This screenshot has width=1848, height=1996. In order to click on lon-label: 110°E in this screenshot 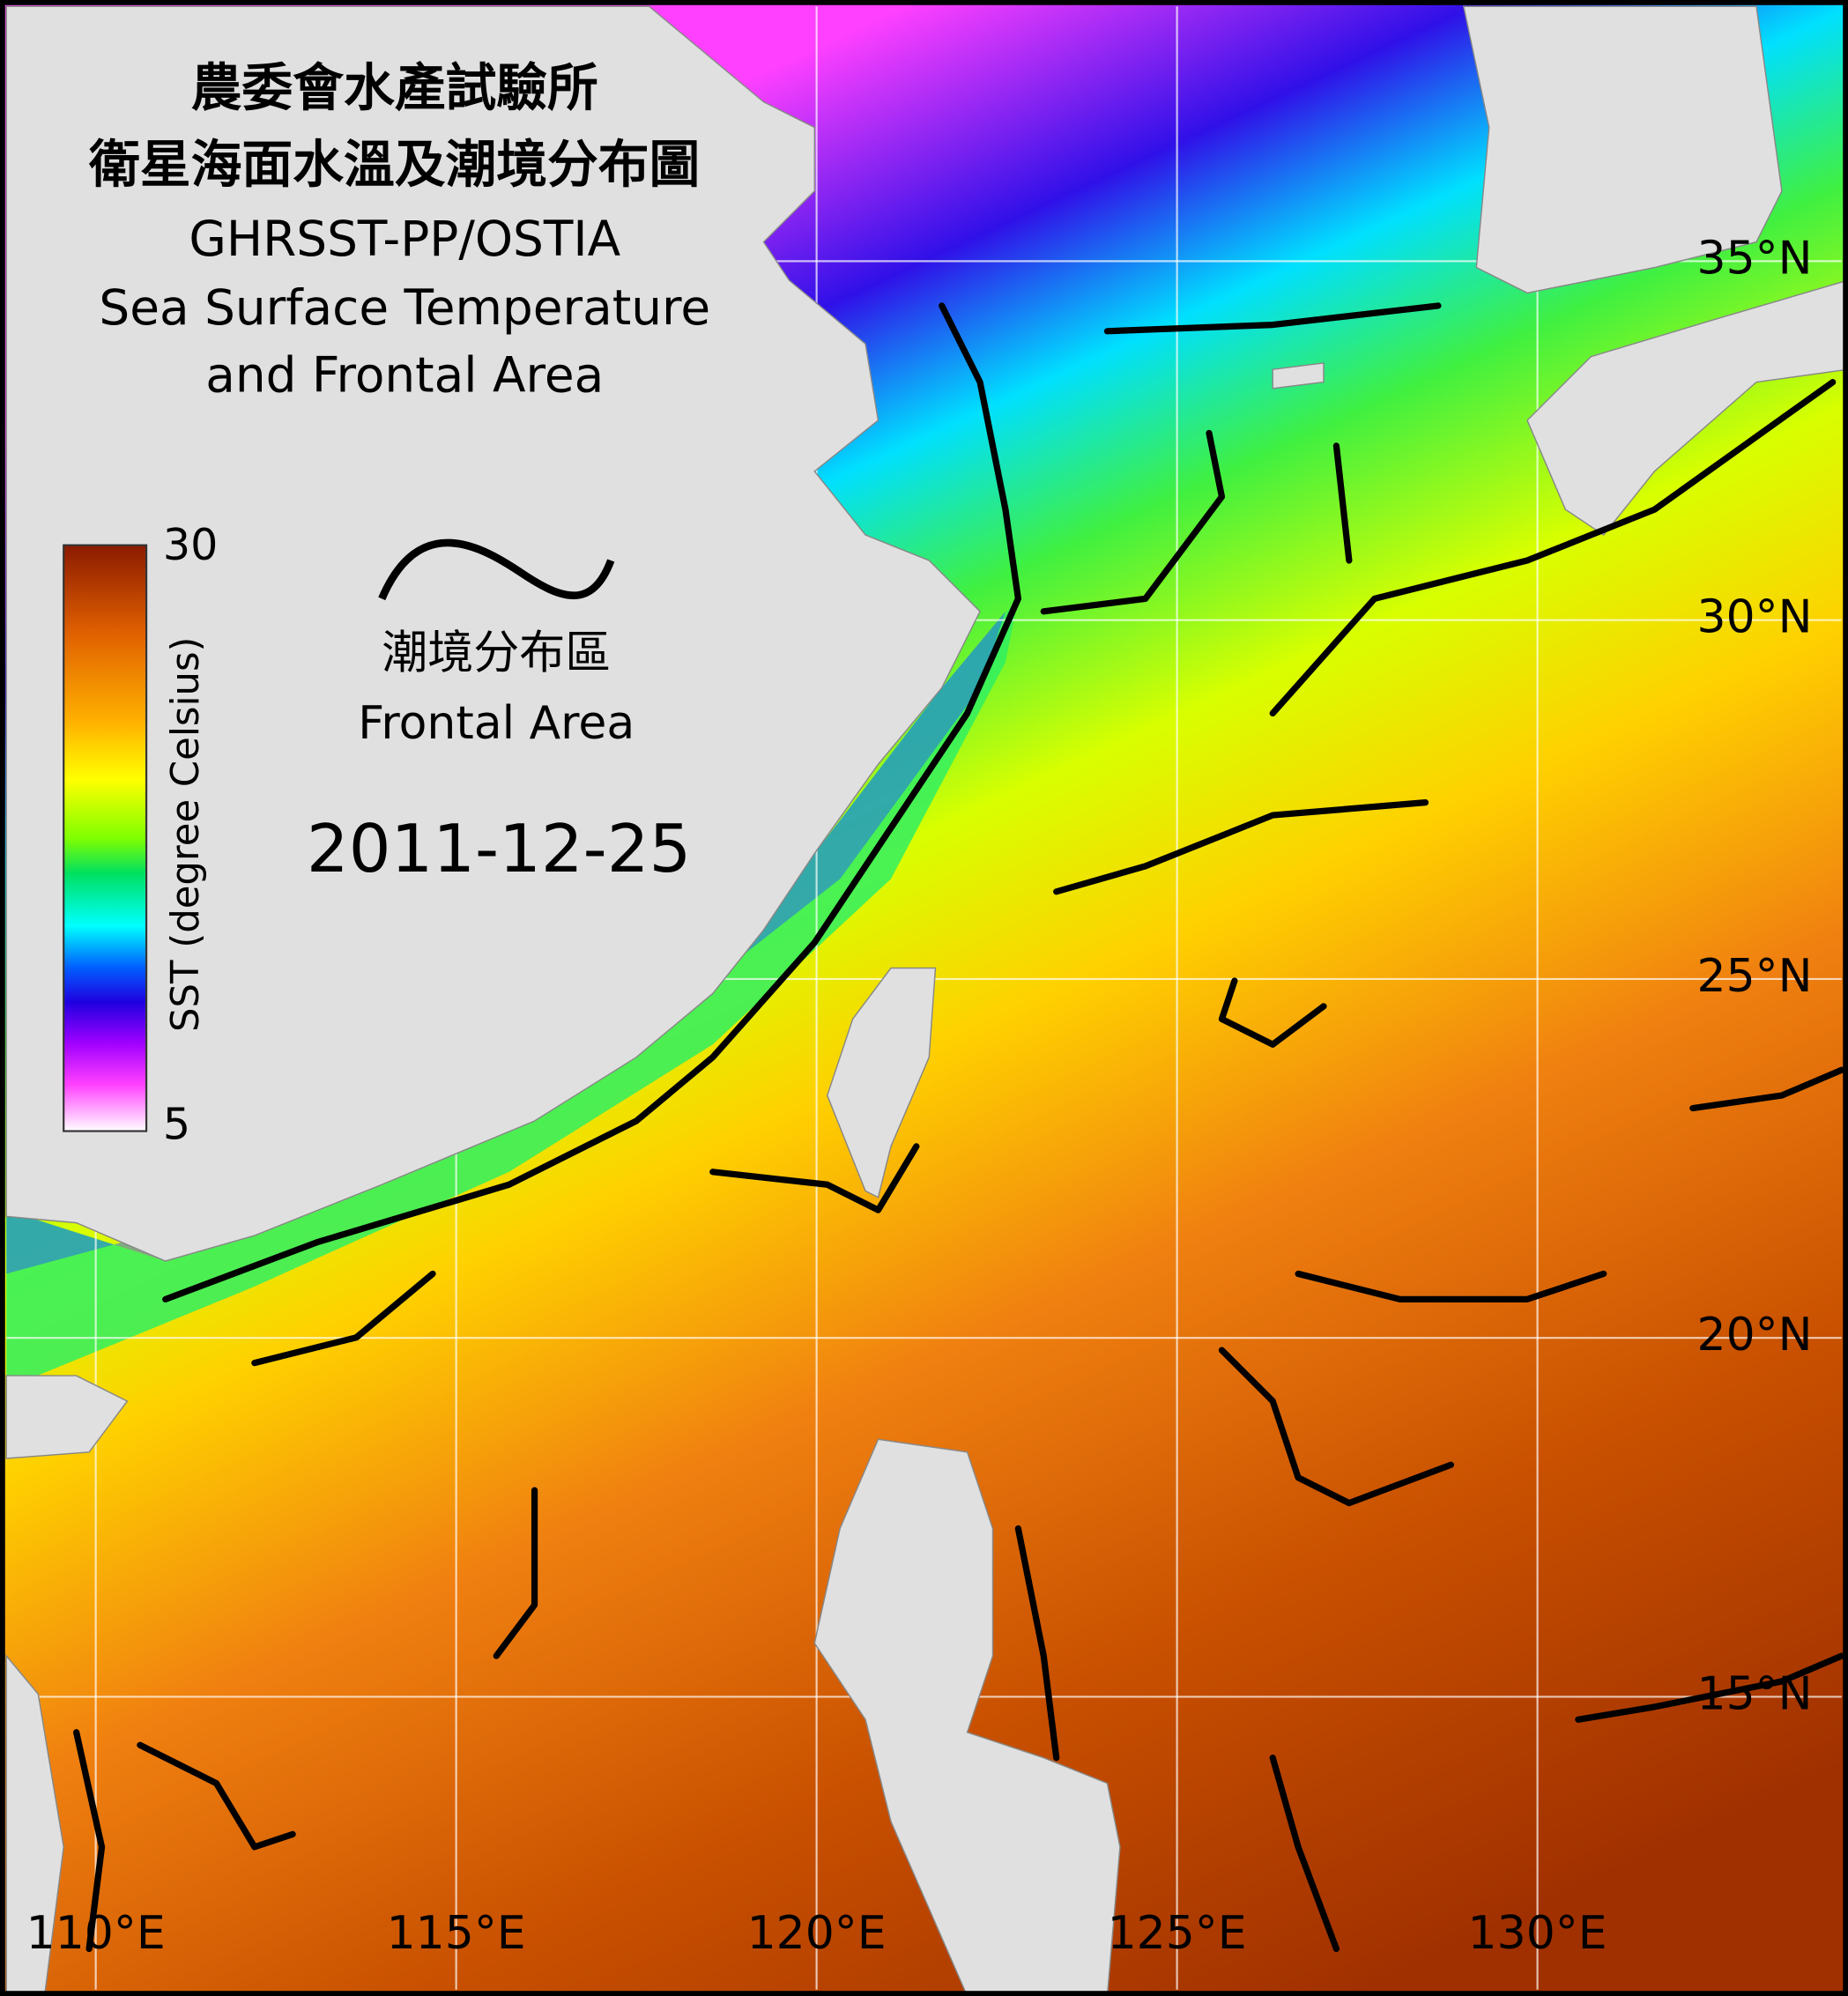, I will do `click(96, 1933)`.